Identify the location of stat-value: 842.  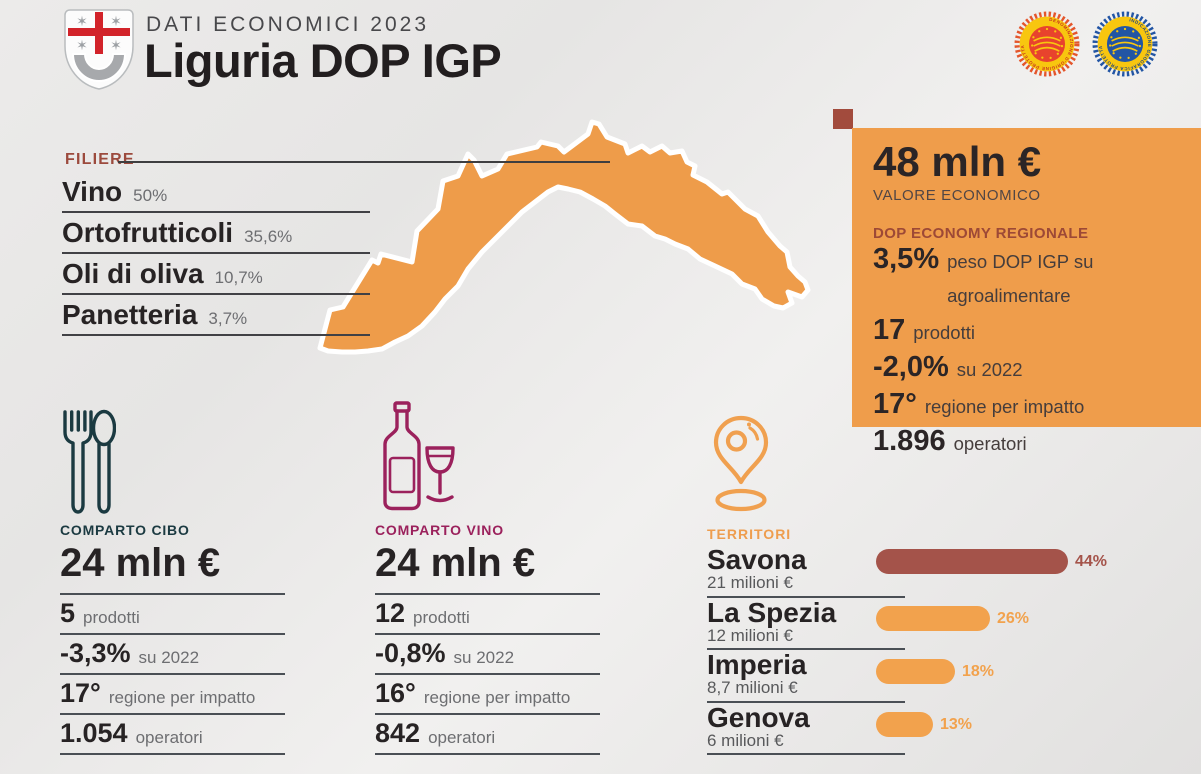
(398, 733).